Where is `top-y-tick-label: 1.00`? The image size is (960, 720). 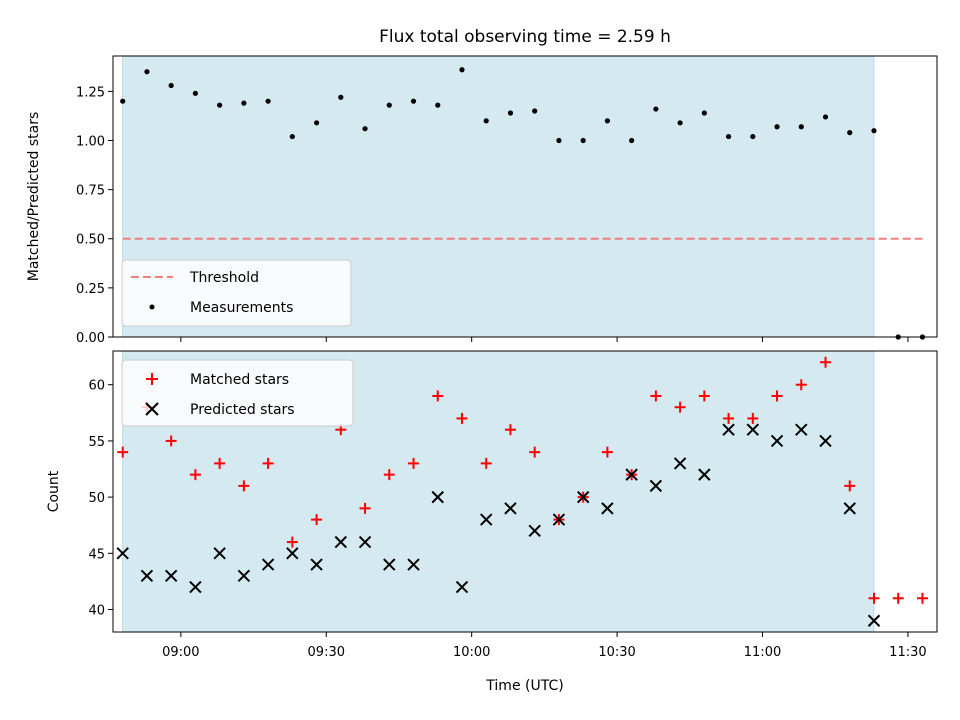 top-y-tick-label: 1.00 is located at coordinates (90, 141).